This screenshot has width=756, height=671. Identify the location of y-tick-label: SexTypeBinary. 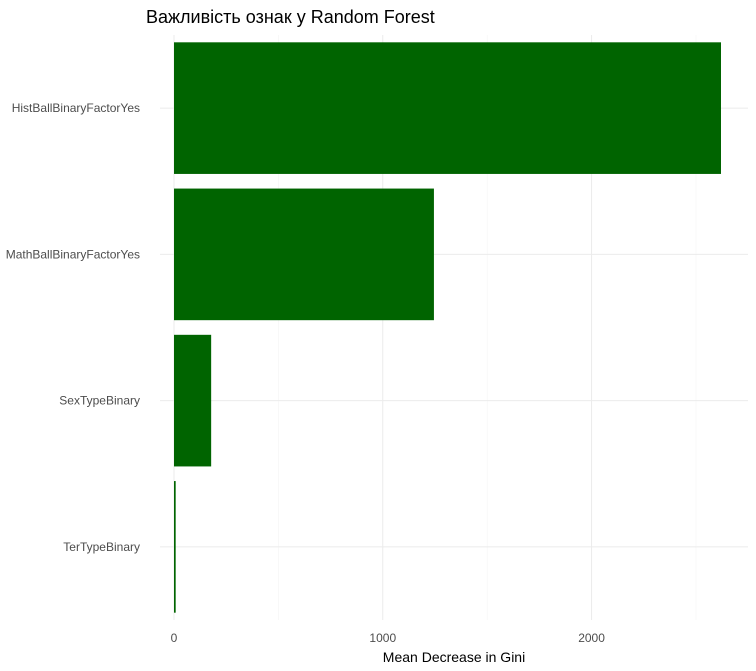
(99, 401).